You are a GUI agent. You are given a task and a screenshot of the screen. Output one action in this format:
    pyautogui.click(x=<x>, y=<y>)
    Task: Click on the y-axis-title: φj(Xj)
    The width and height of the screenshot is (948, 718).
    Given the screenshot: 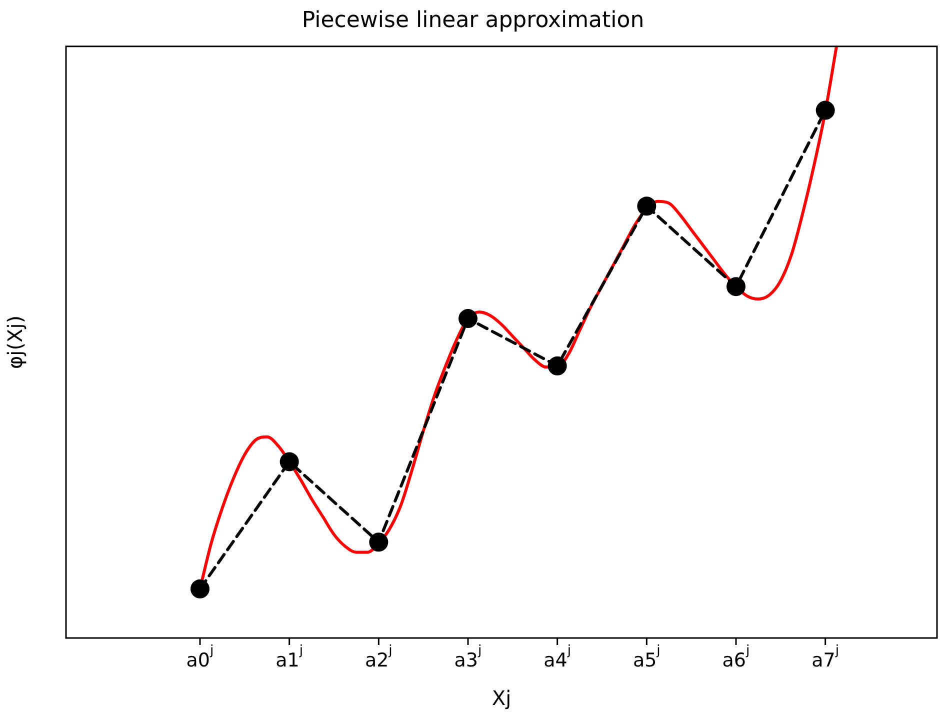 What is the action you would take?
    pyautogui.click(x=15, y=342)
    